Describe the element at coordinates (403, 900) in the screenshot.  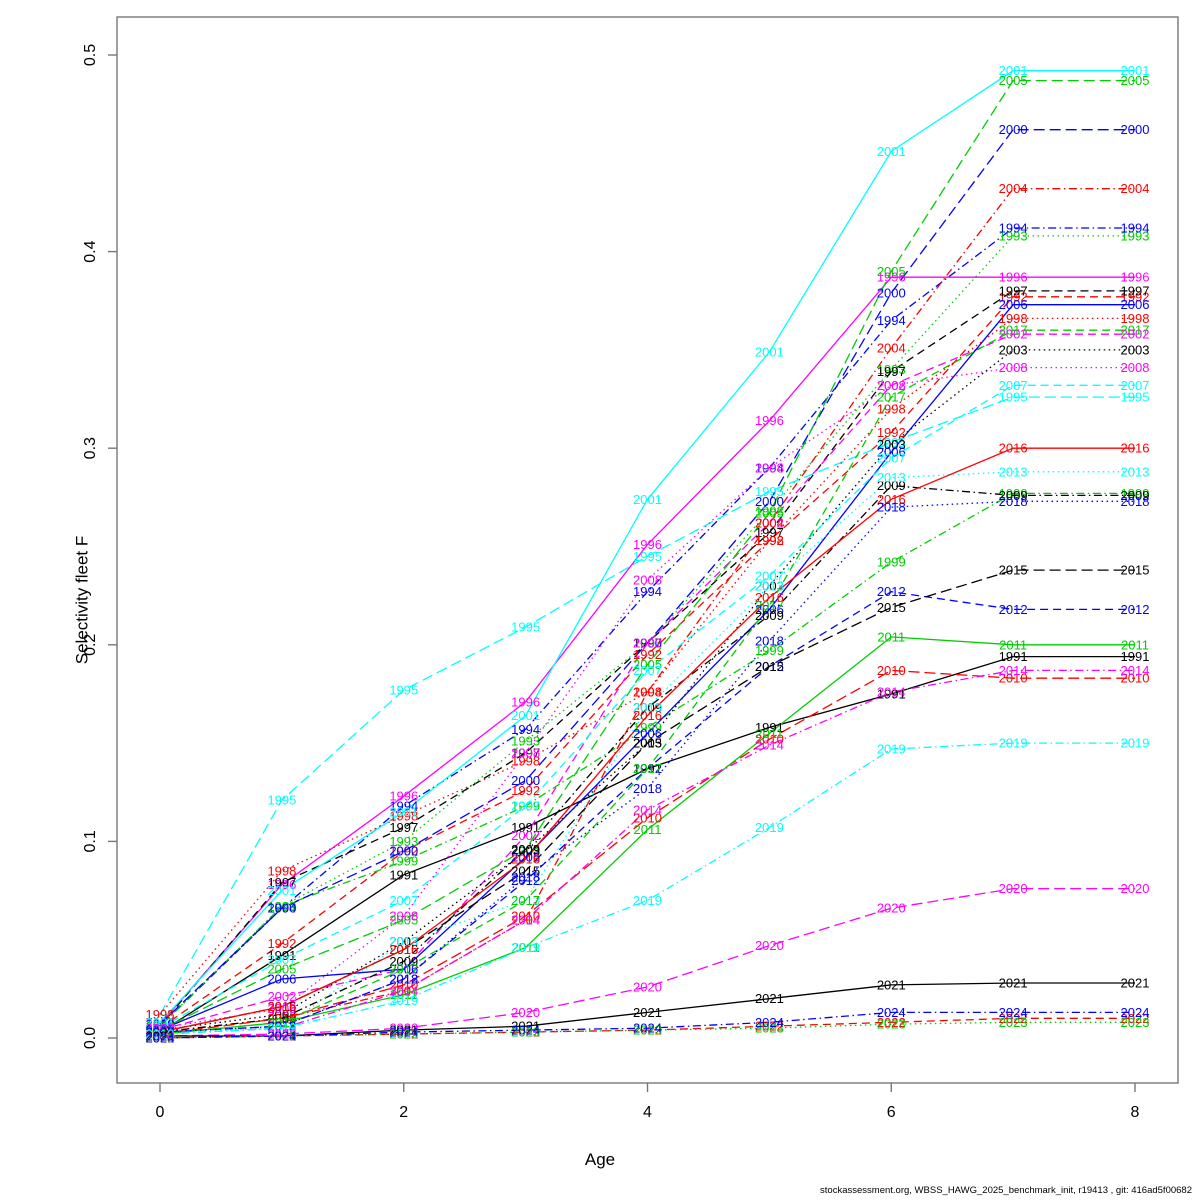
I see `series-point-label-2007: 2007` at that location.